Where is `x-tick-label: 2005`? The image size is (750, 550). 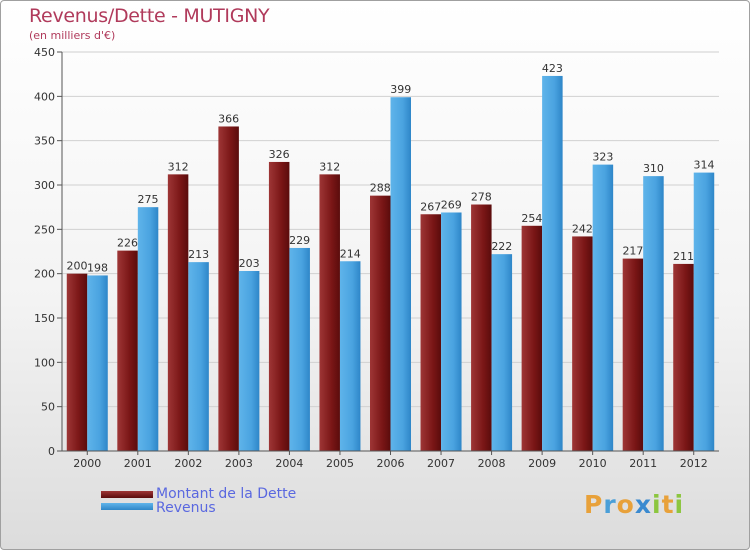 x-tick-label: 2005 is located at coordinates (340, 463).